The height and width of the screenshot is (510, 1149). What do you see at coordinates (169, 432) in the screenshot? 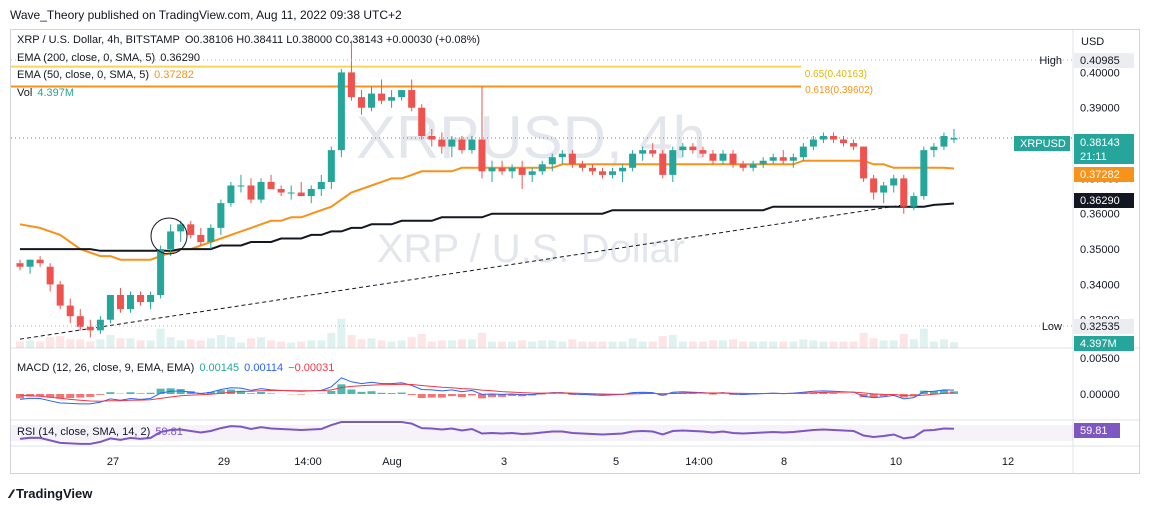
I see `rsi-value: 59.81` at bounding box center [169, 432].